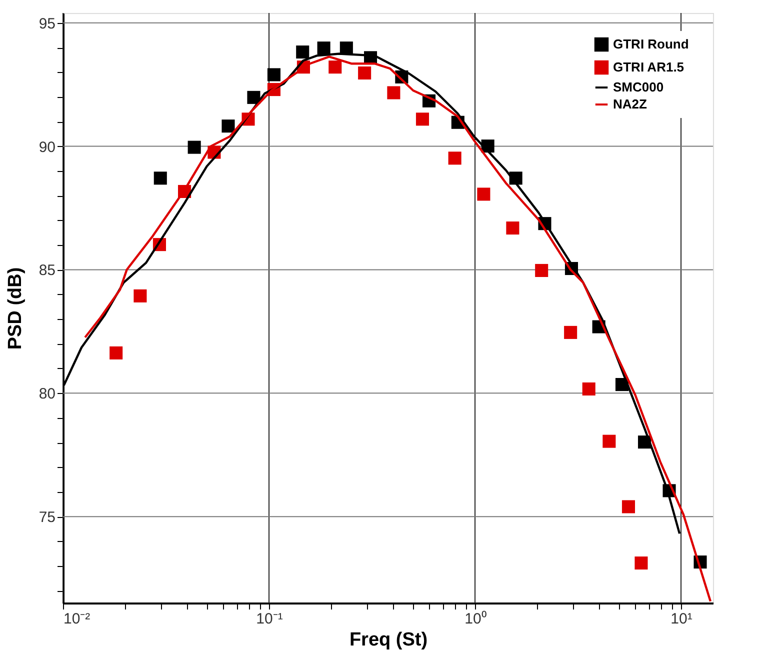 The height and width of the screenshot is (671, 778). I want to click on y-tick-label: 85, so click(47, 271).